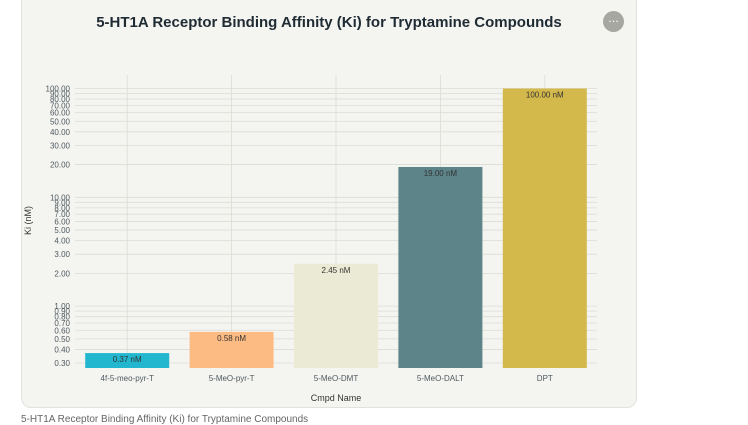 The width and height of the screenshot is (748, 425). What do you see at coordinates (127, 378) in the screenshot?
I see `x-tick-label: 4f-5-meo-pyr-T` at bounding box center [127, 378].